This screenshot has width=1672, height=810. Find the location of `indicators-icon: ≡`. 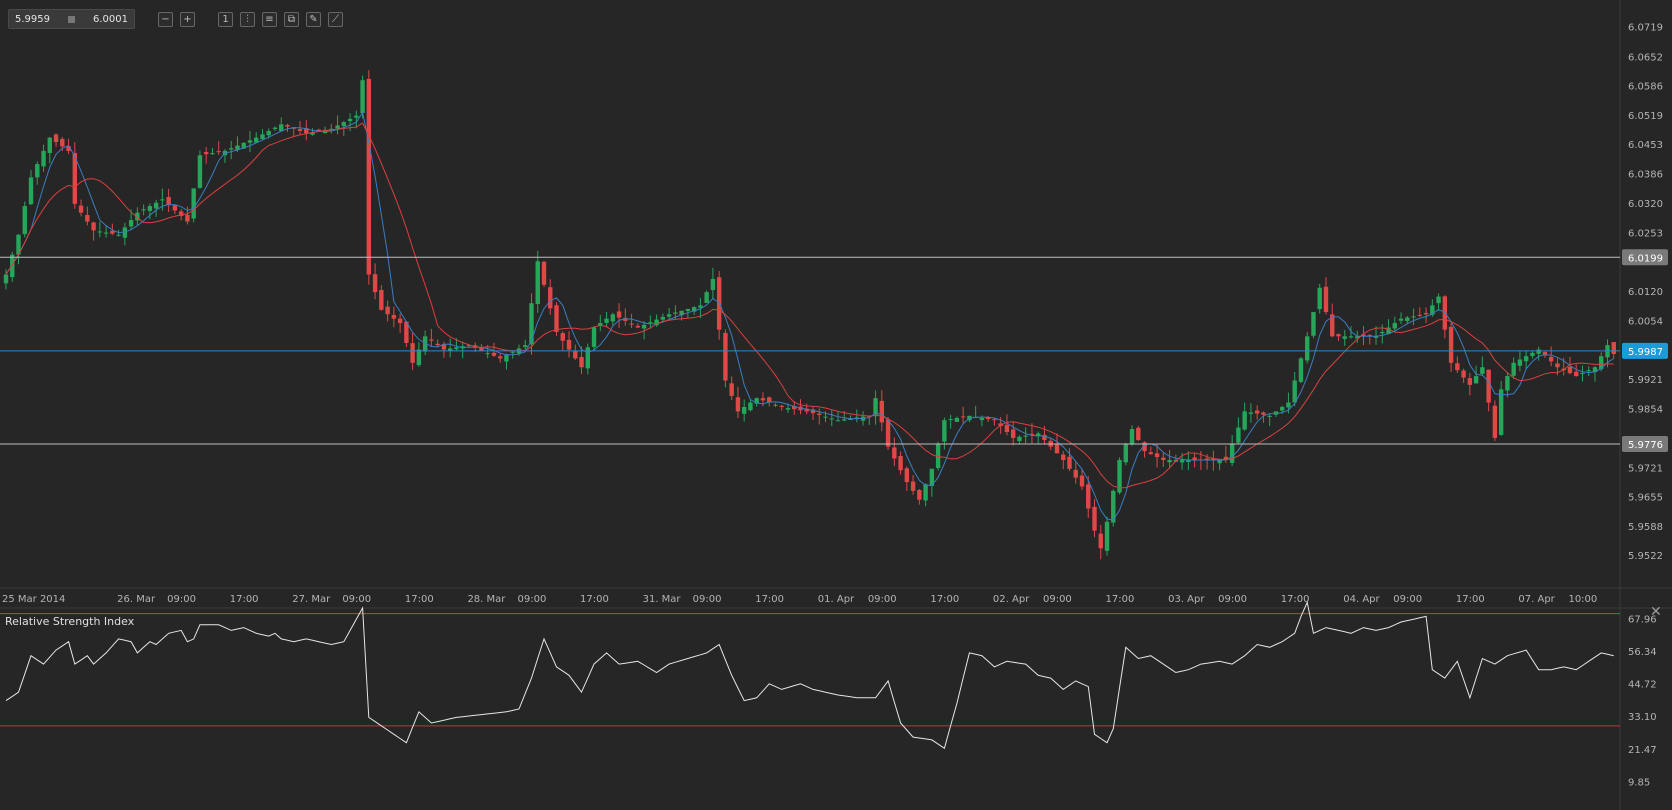

indicators-icon: ≡ is located at coordinates (269, 19).